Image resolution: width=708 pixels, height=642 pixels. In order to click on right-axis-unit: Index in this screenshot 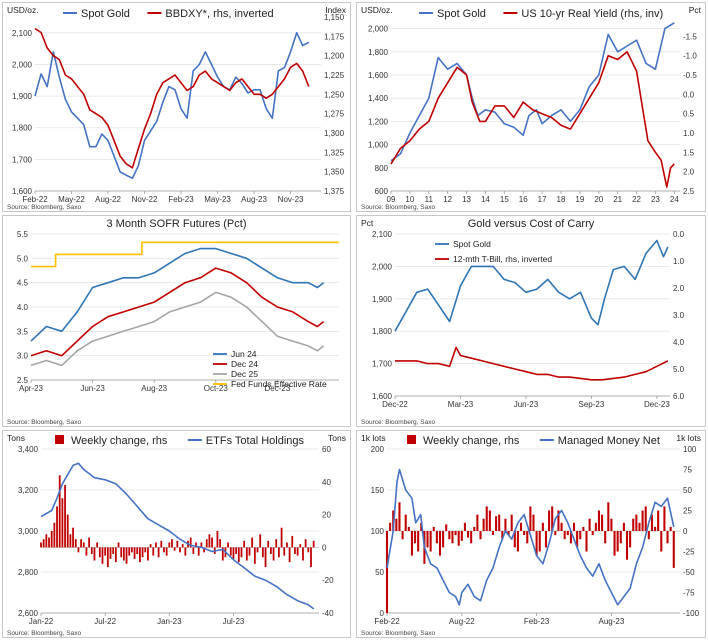, I will do `click(336, 10)`.